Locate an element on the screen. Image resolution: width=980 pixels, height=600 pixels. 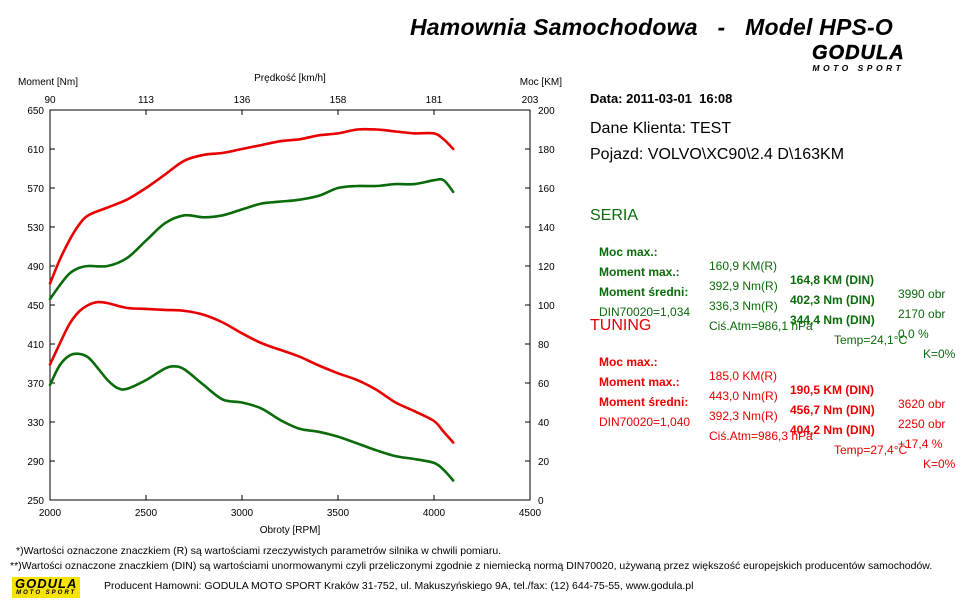
y-left-axis-title: Moment [Nm] is located at coordinates (48, 82).